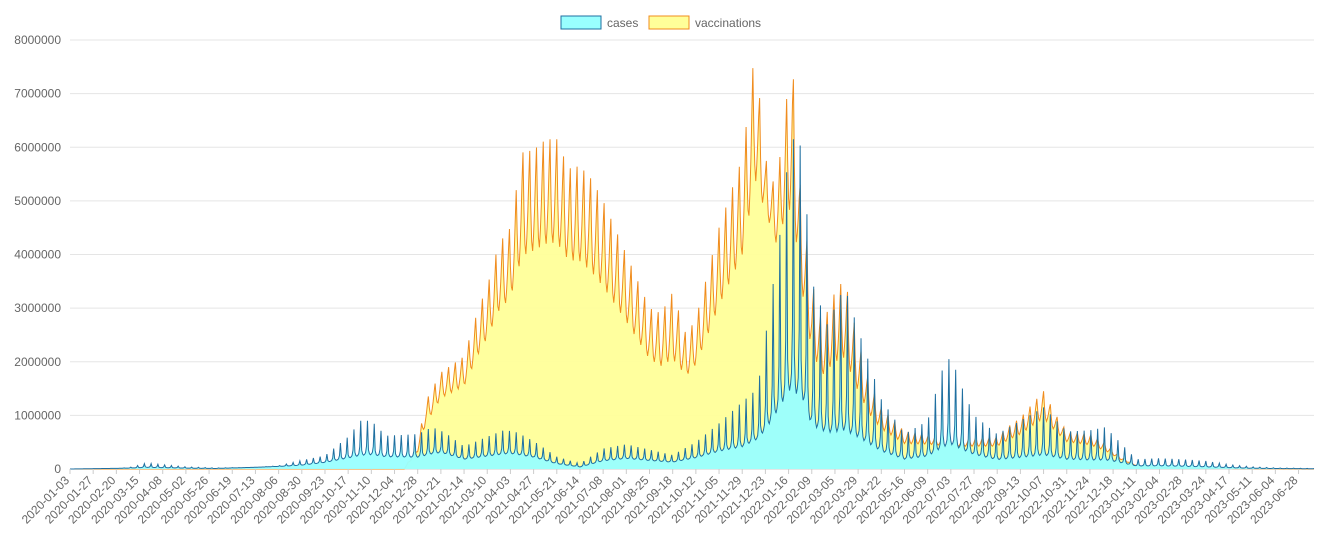  Describe the element at coordinates (622, 23) in the screenshot. I see `legend-label-cases: cases` at that location.